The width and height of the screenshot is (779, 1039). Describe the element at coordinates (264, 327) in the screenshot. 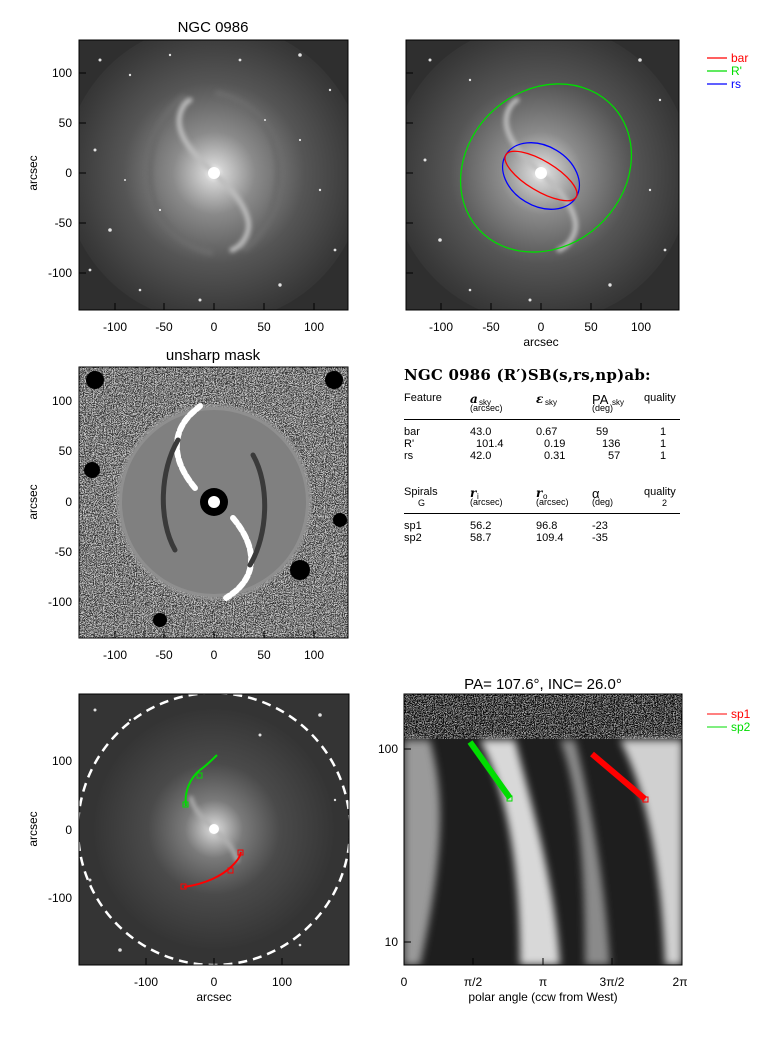

I see `p1-xtick: 50` at that location.